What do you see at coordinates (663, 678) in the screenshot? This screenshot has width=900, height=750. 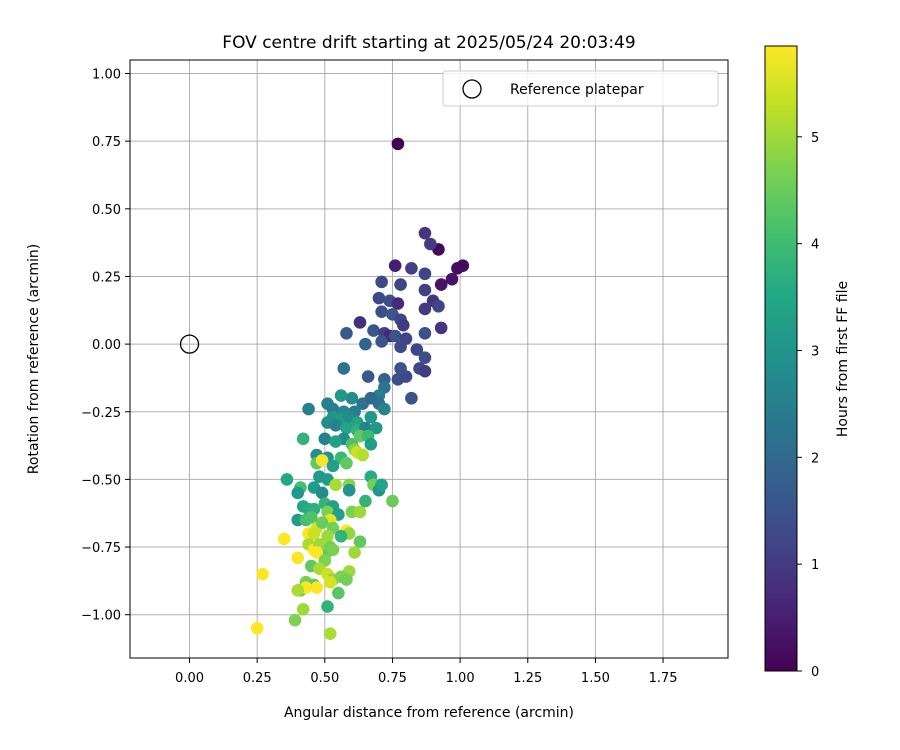 I see `x-tick-label: 1.75` at bounding box center [663, 678].